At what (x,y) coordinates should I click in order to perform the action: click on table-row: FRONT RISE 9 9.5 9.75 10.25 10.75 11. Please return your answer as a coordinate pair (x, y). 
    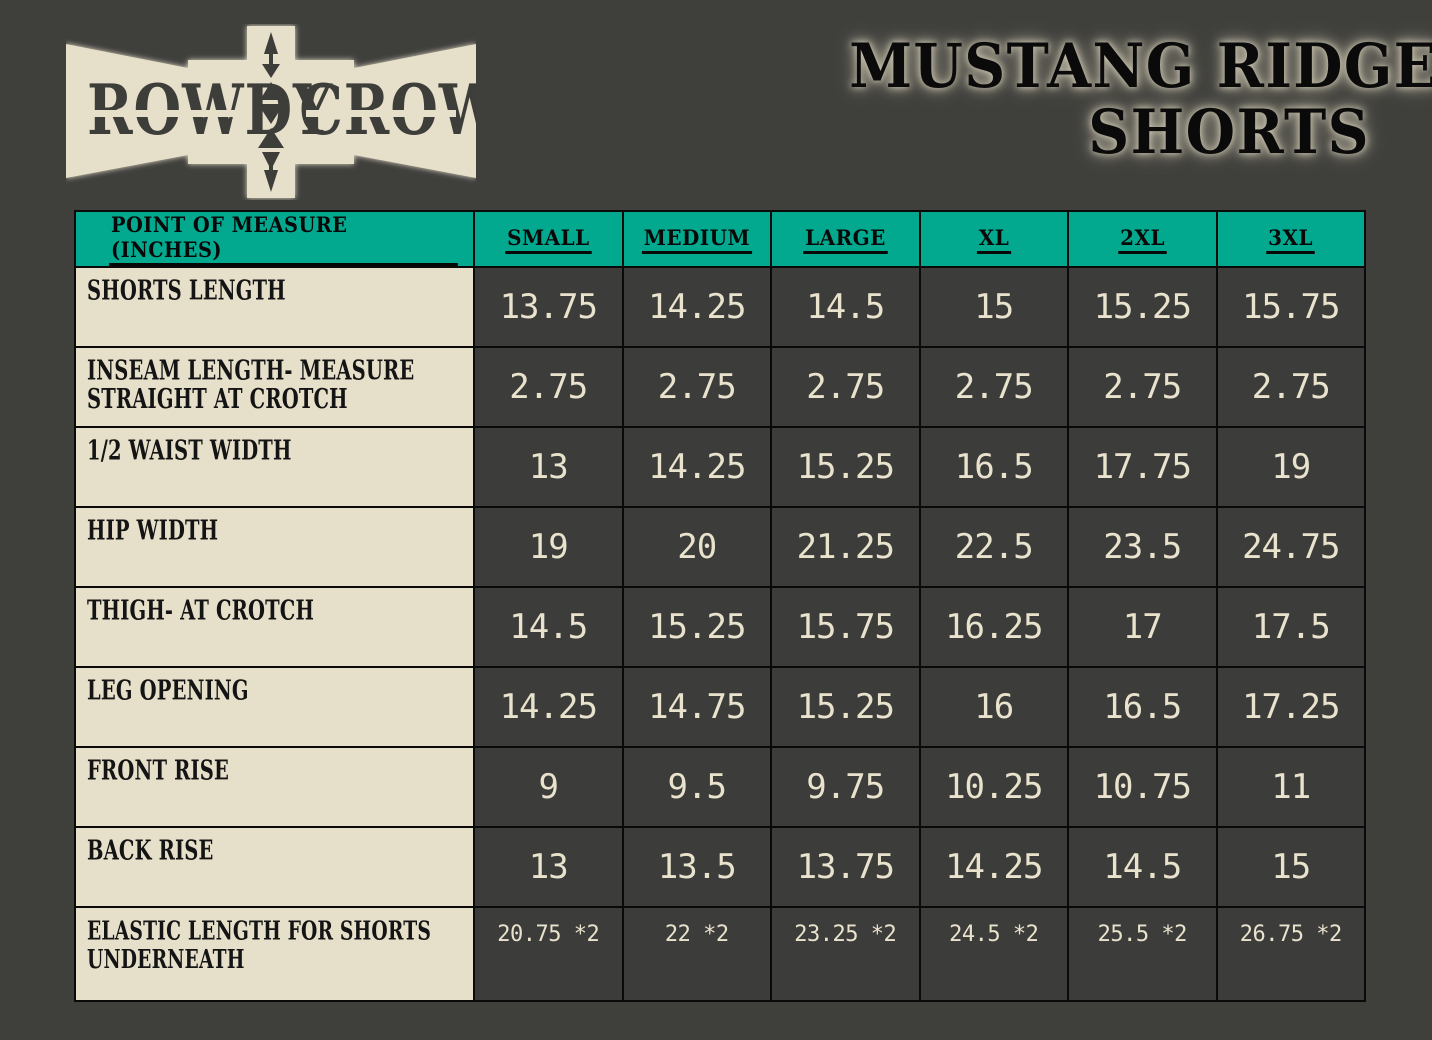
    Looking at the image, I should click on (720, 787).